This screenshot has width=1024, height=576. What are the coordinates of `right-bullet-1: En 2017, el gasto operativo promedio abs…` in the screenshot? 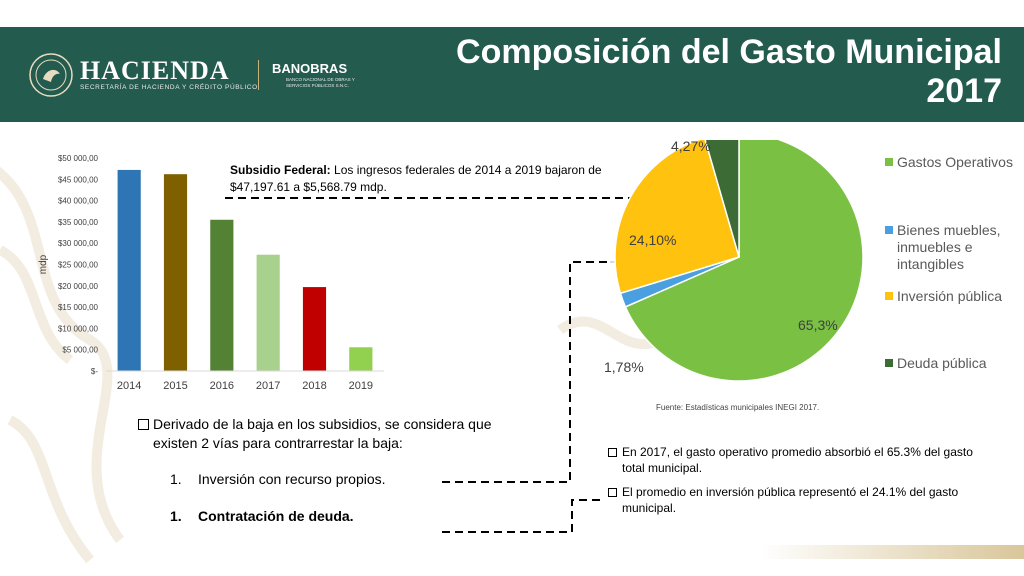 It's located at (803, 460).